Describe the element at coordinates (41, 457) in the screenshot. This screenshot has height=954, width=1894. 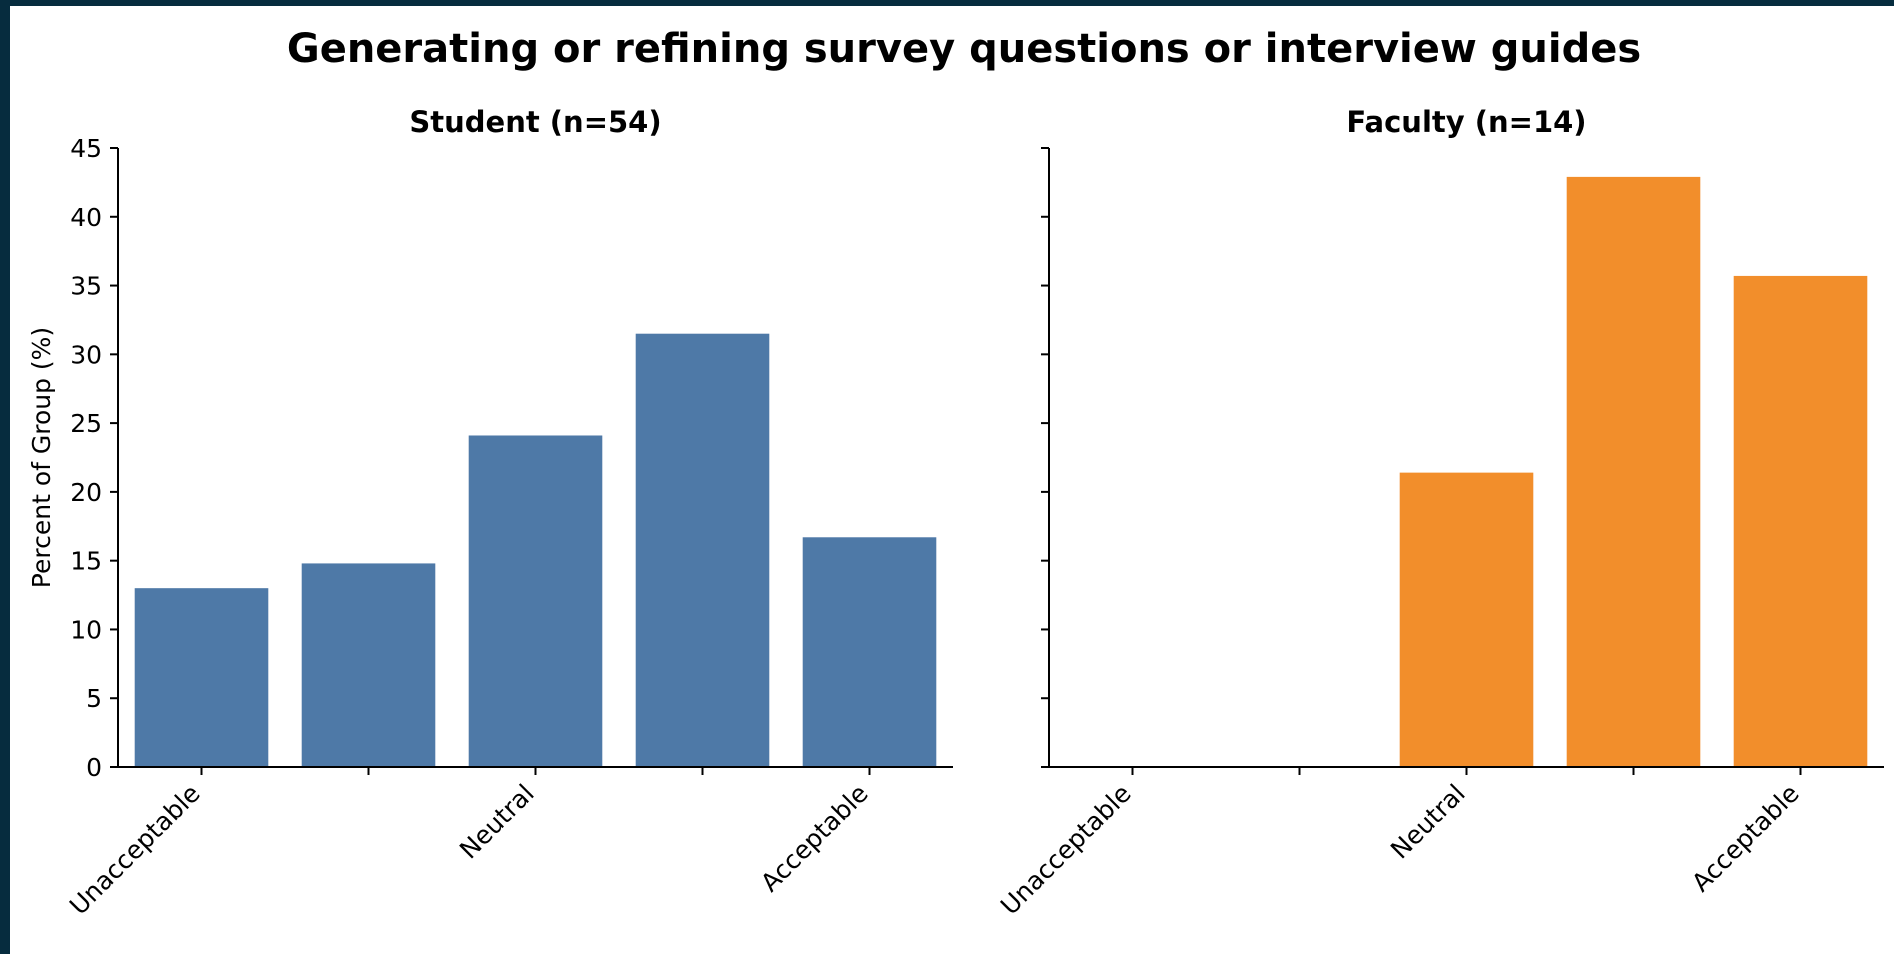
I see `y-axis-label: Percent of Group (%)` at that location.